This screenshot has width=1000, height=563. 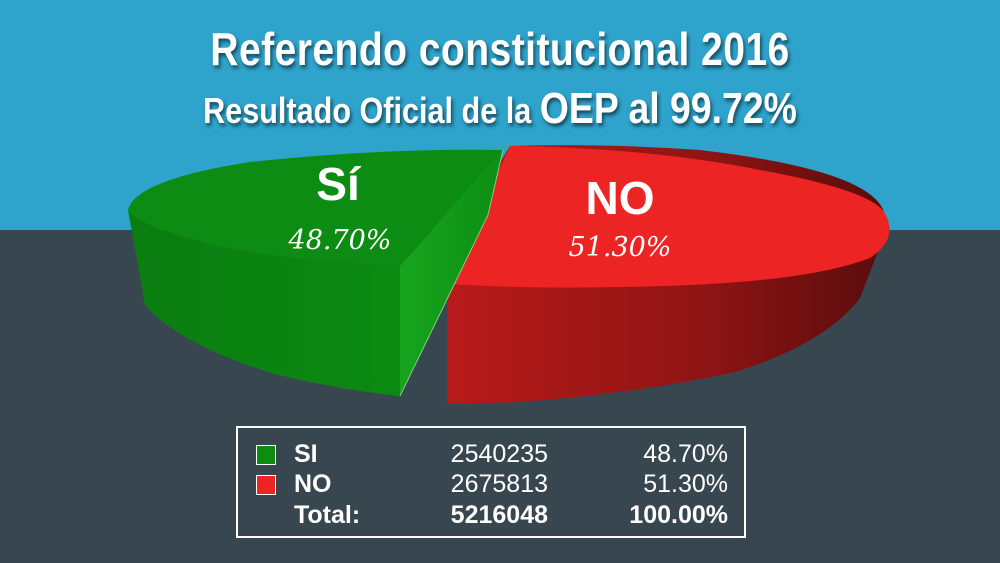 I want to click on slice-si-cut, so click(x=451, y=273).